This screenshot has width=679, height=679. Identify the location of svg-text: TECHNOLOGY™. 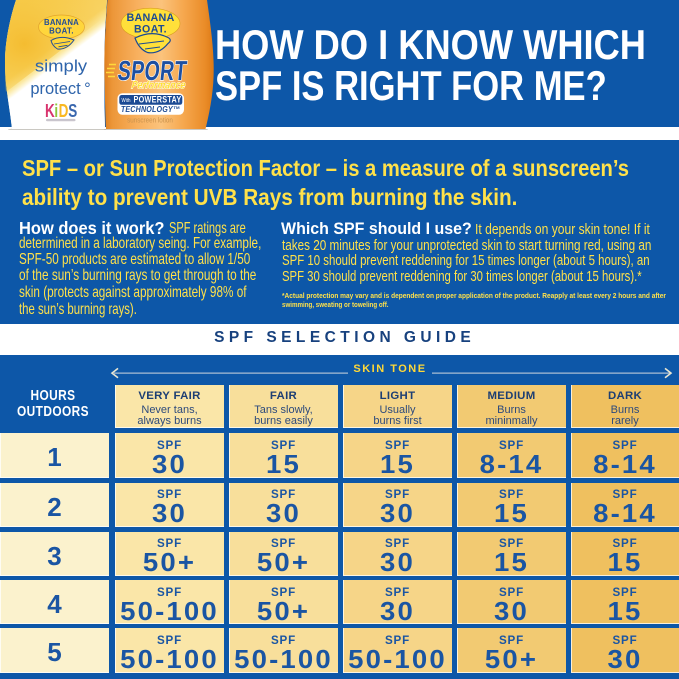
(150, 109).